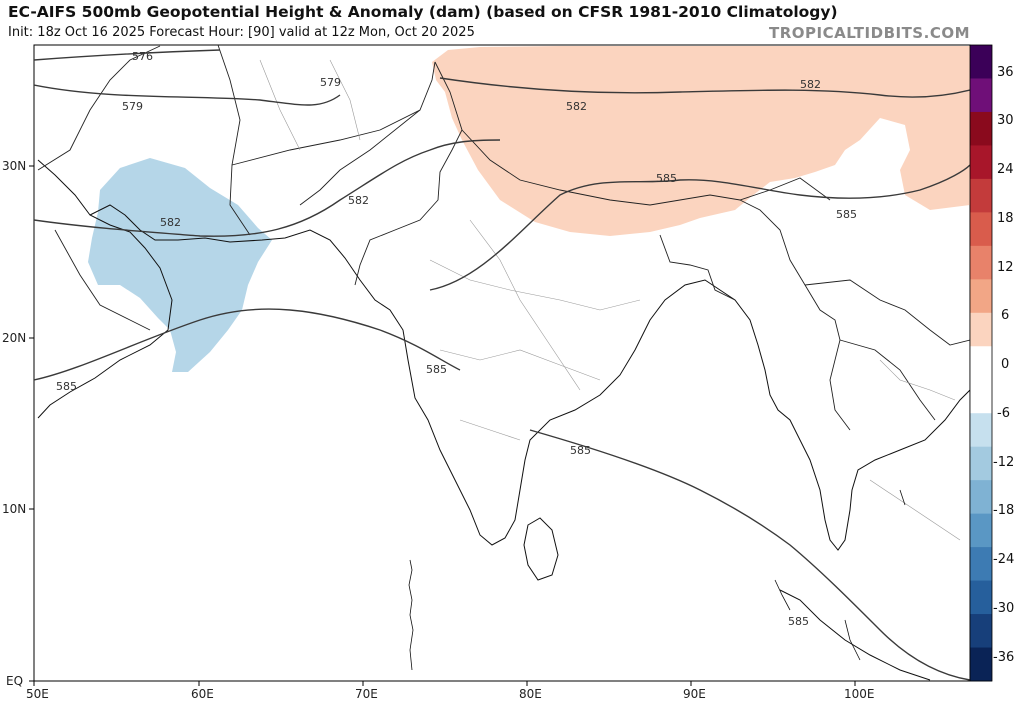  What do you see at coordinates (869, 33) in the screenshot?
I see `brand-watermark: TROPICALTIDBITS.COM` at bounding box center [869, 33].